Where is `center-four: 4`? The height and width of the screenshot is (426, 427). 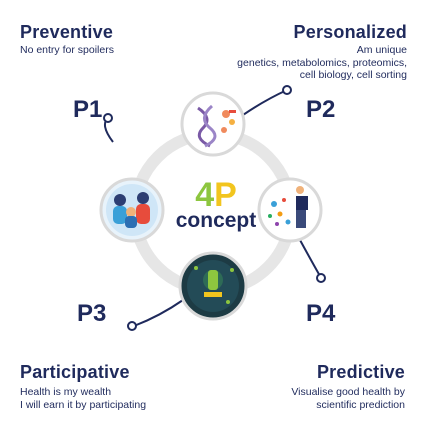
center-four: 4 is located at coordinates (205, 195).